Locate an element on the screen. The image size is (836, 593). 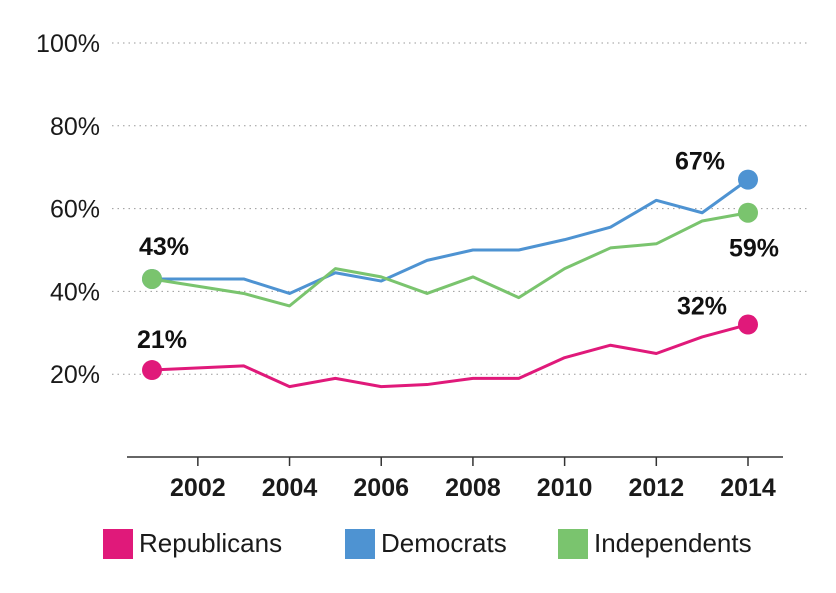
legend-item-republicans: Republicans is located at coordinates (192, 543).